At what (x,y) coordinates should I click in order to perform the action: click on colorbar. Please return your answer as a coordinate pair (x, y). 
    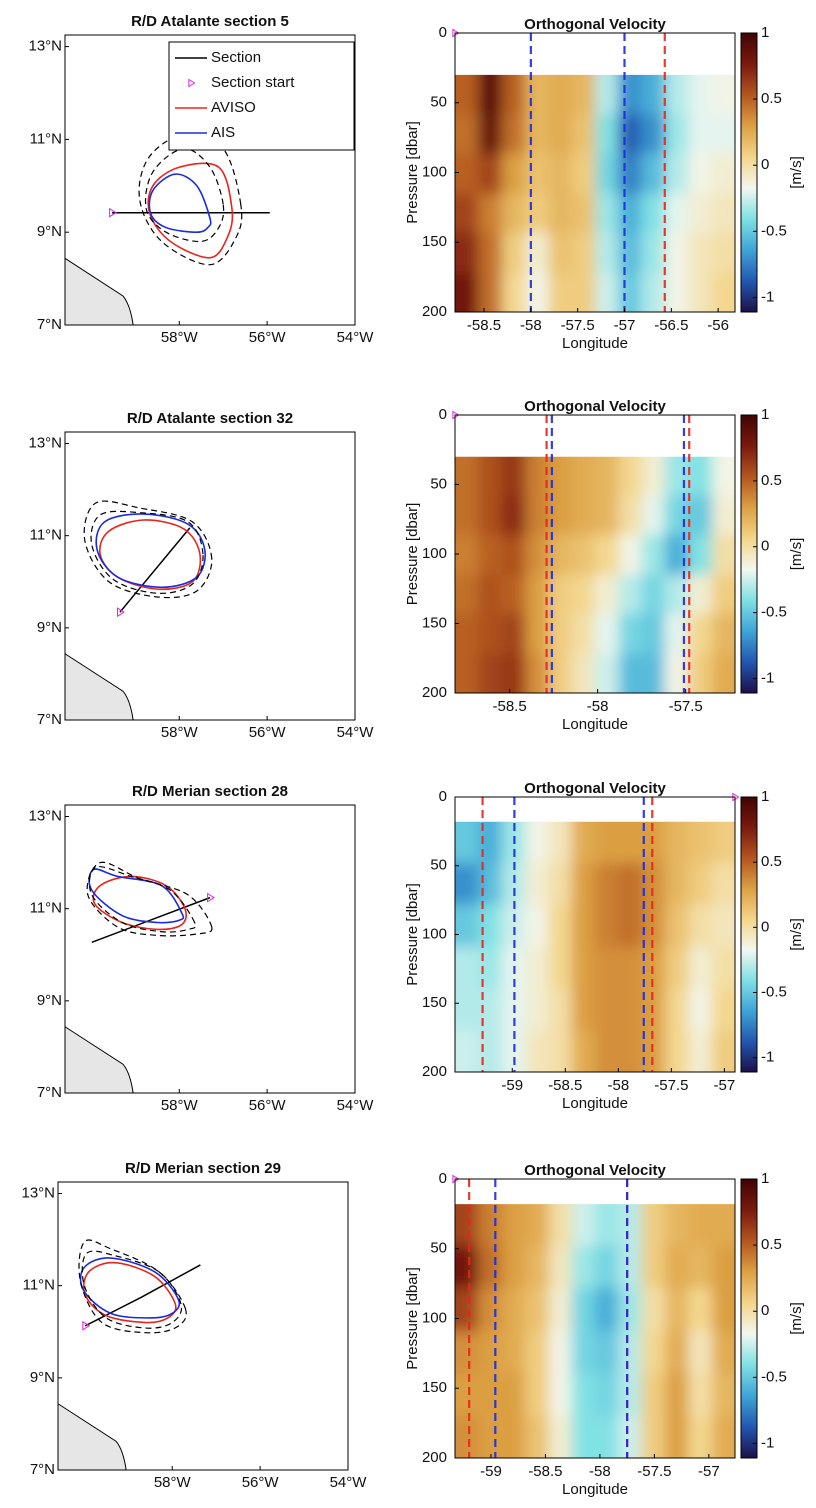
    Looking at the image, I should click on (749, 1318).